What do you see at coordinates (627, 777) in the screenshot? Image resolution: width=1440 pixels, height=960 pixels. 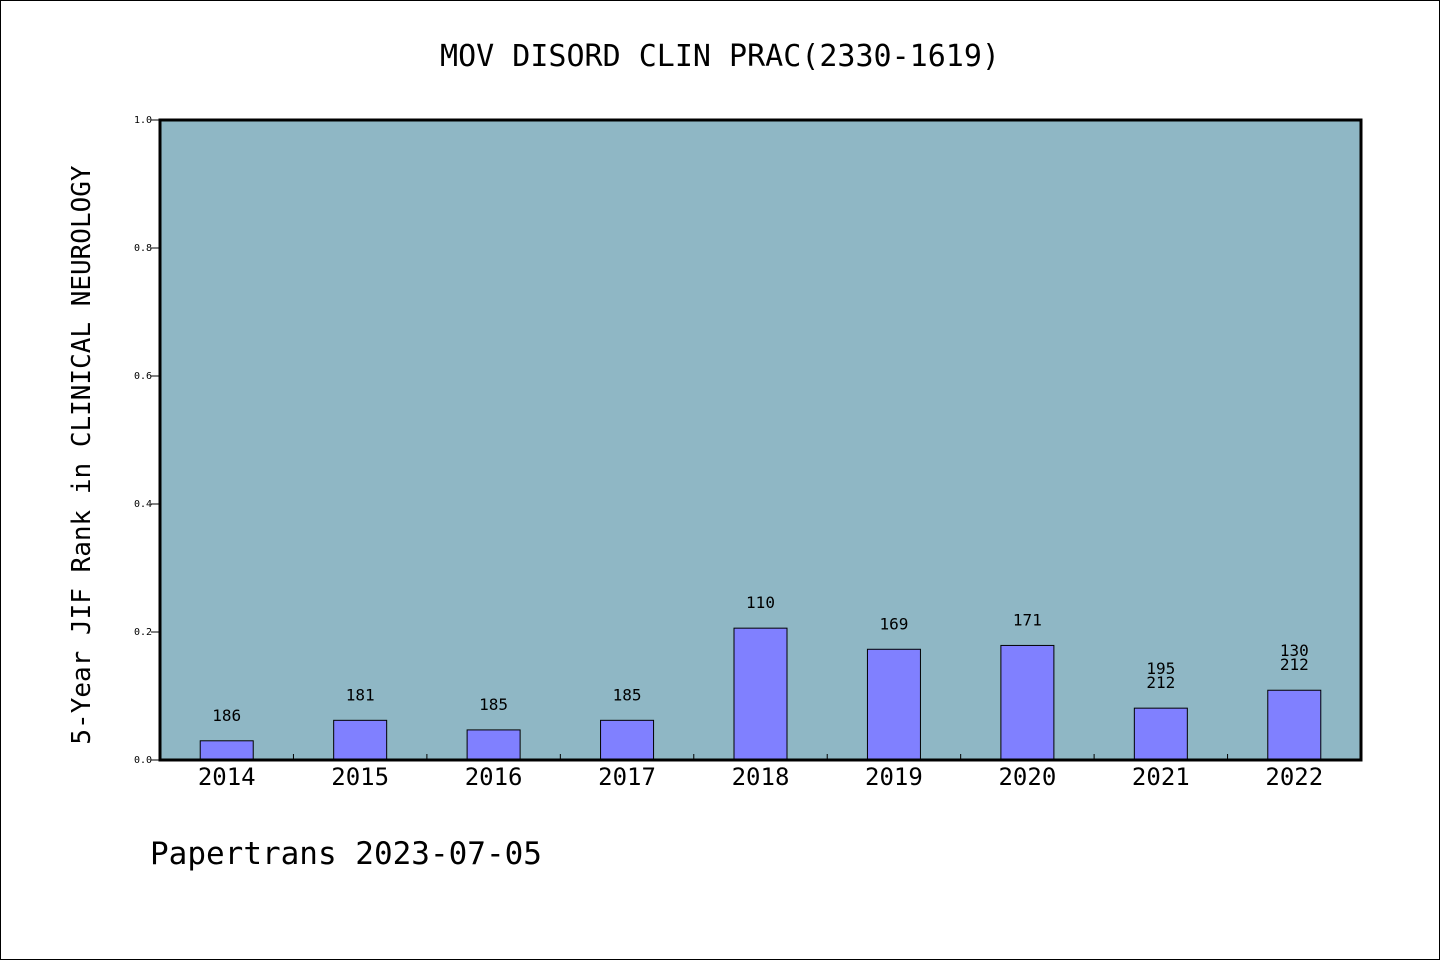 I see `x-tick-label: 2017` at bounding box center [627, 777].